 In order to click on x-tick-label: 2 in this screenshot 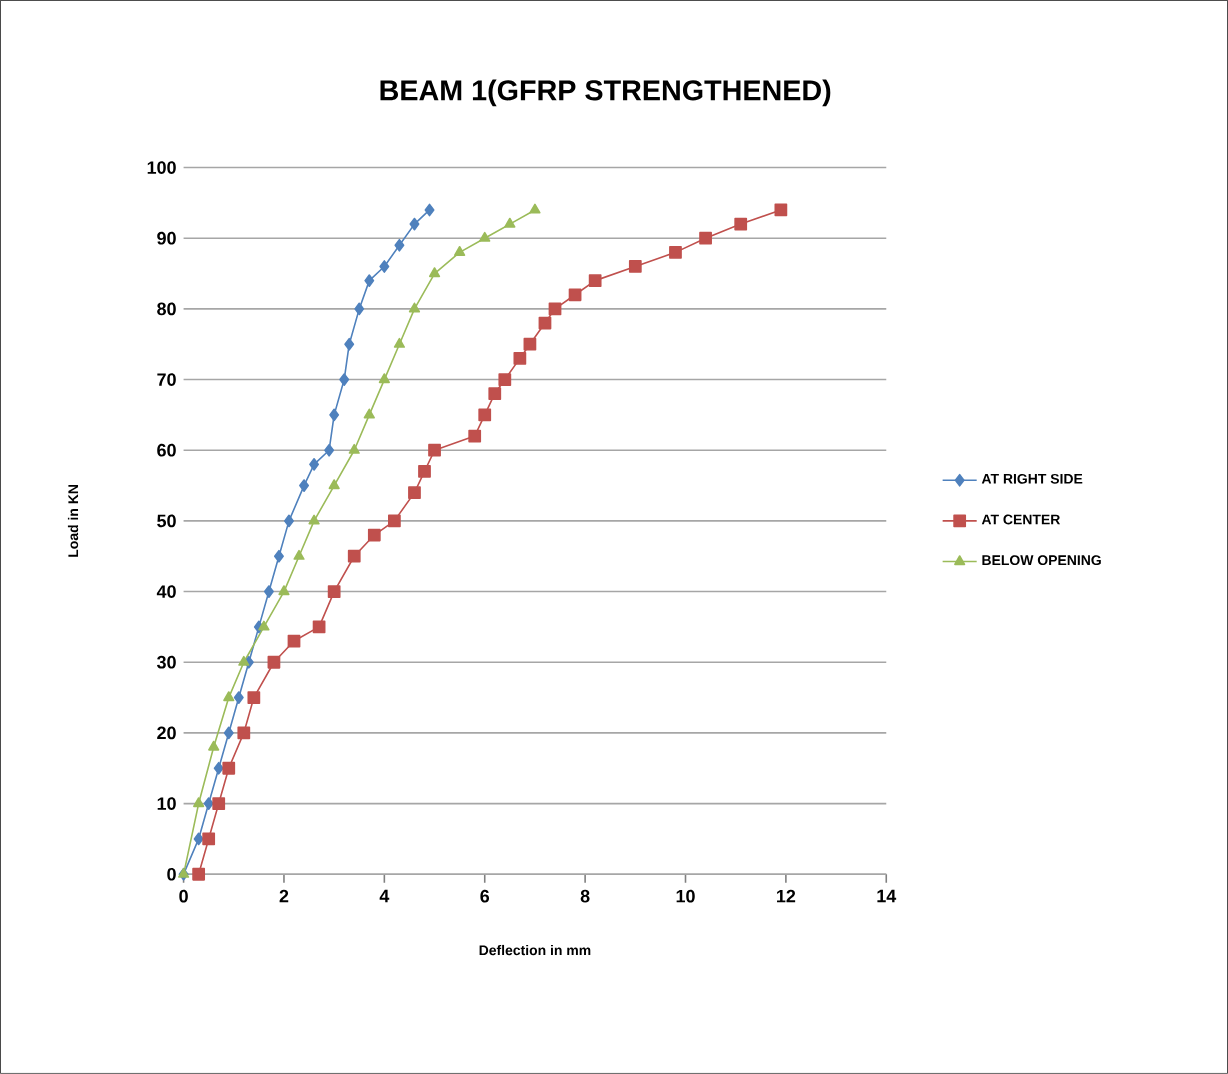, I will do `click(284, 896)`.